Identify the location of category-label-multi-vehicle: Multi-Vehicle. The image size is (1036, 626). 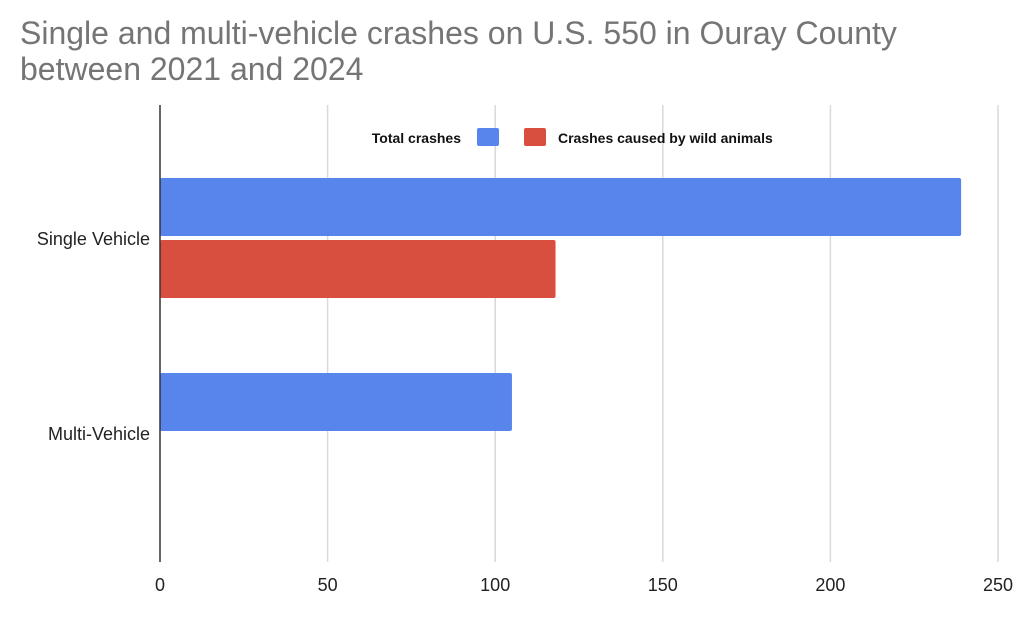
(99, 434).